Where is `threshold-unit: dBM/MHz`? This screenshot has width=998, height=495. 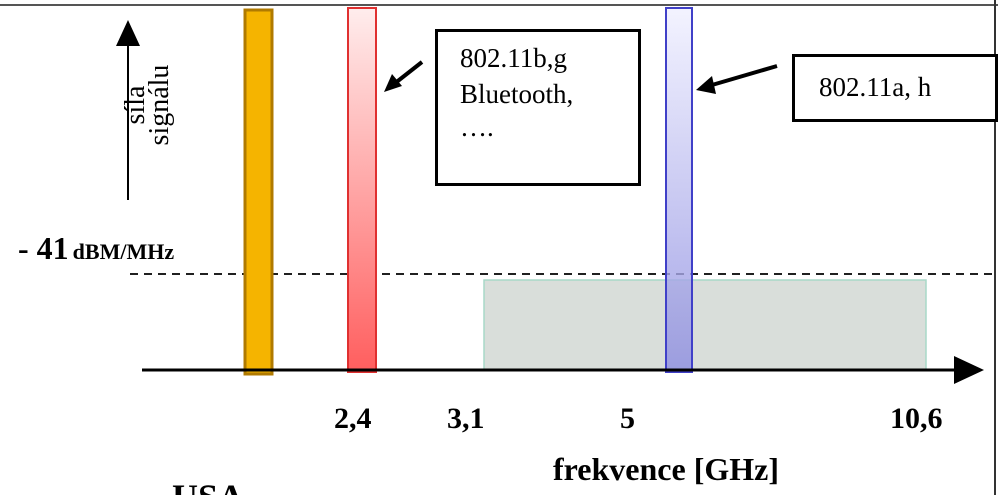 threshold-unit: dBM/MHz is located at coordinates (123, 251).